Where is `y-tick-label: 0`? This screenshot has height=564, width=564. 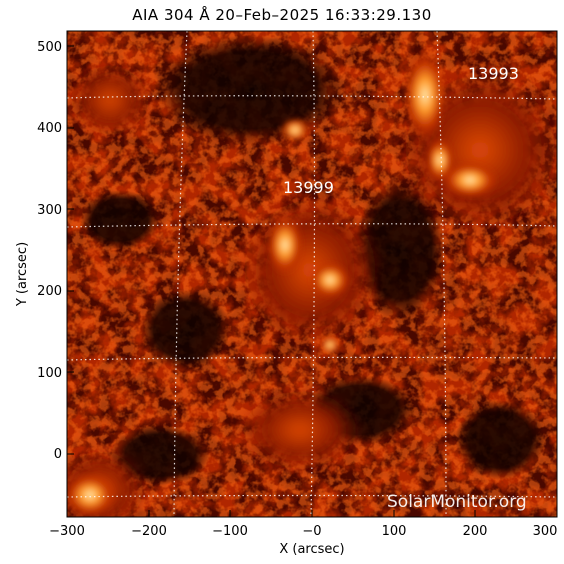 y-tick-label: 0 is located at coordinates (58, 454).